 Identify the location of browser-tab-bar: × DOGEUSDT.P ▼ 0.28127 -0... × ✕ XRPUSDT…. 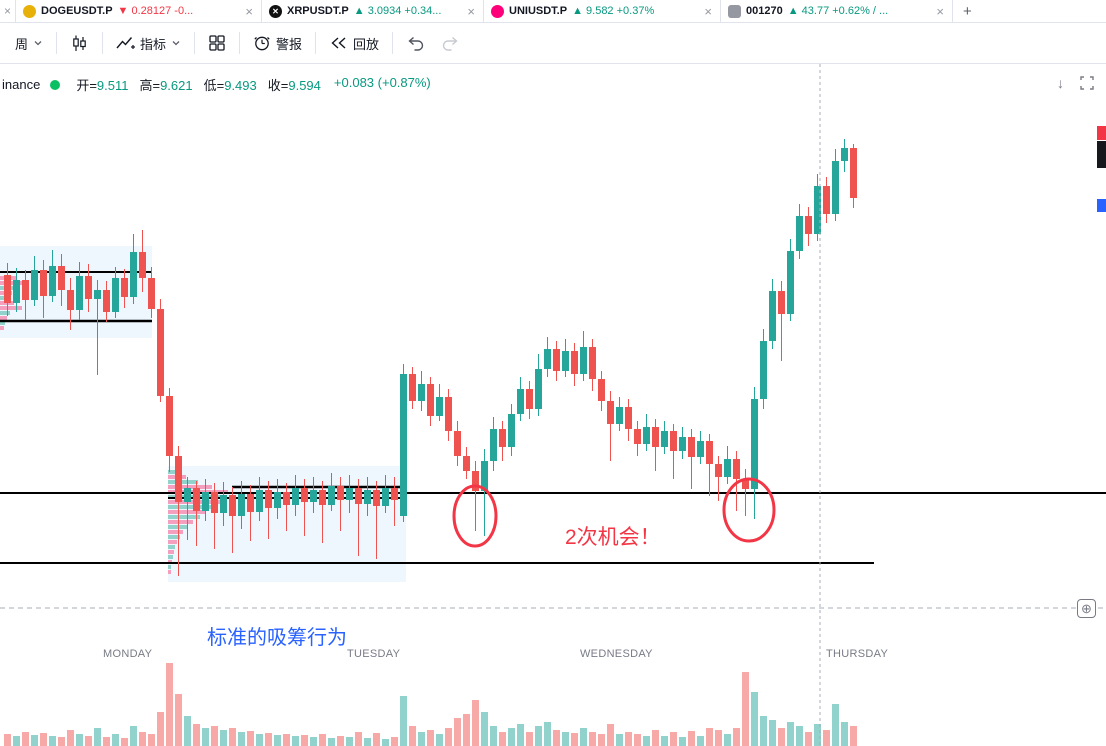
(553, 11).